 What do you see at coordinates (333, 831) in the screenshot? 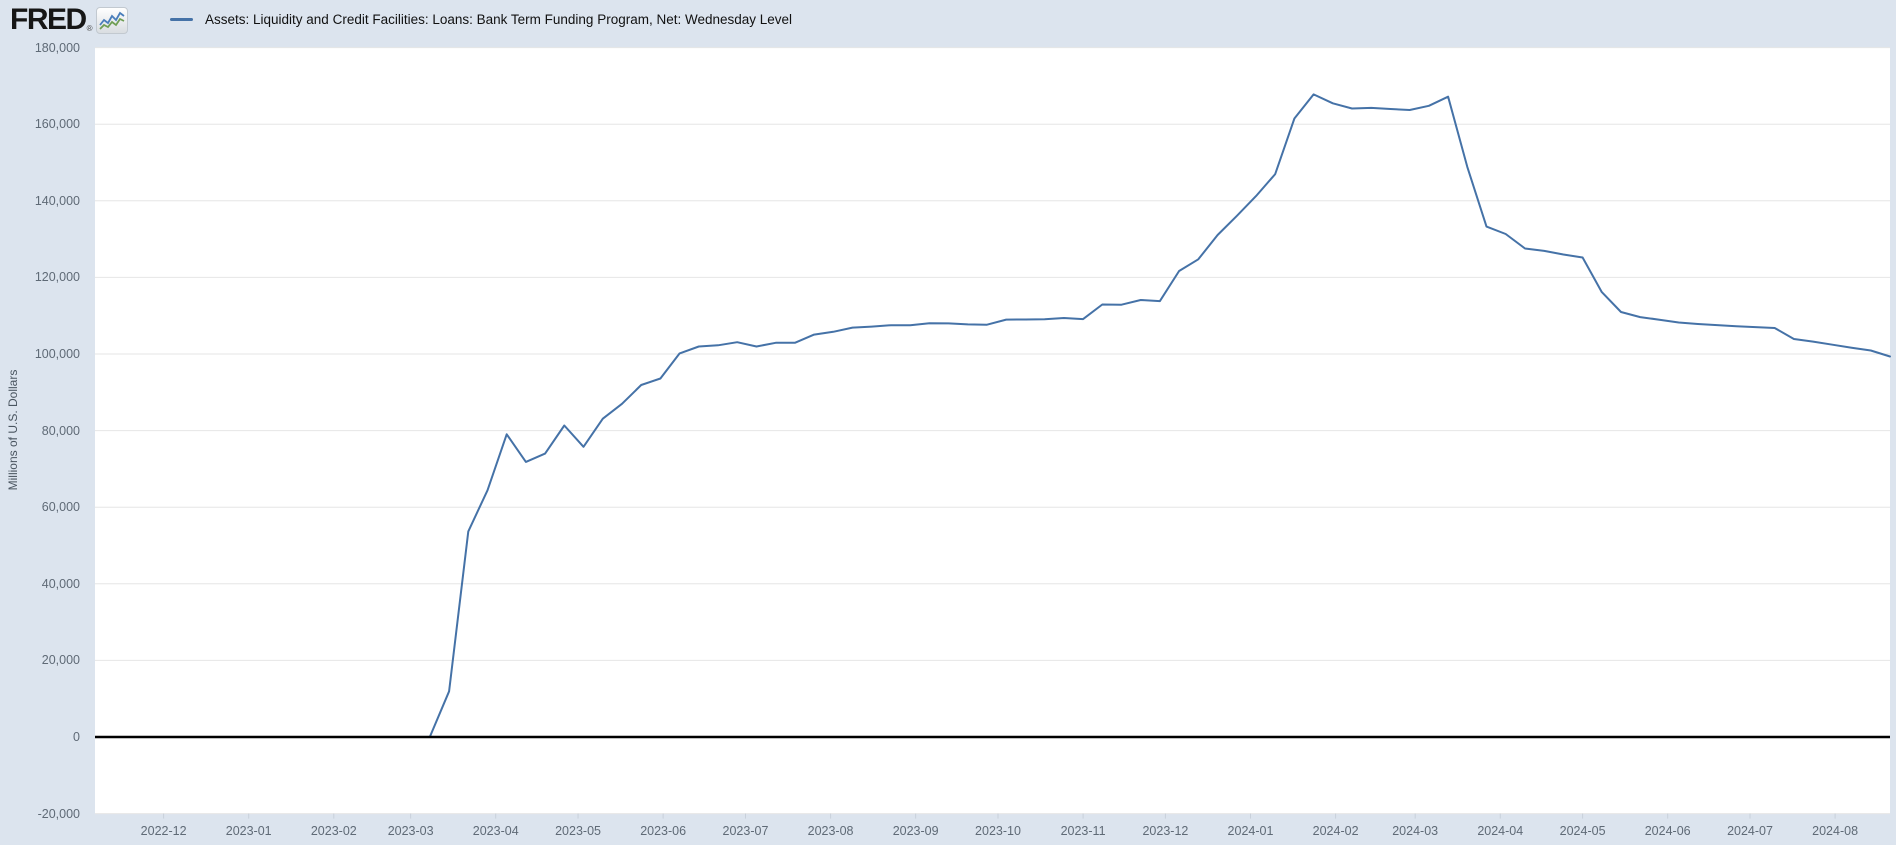
I see `x-axis-tick-label: 2023-02` at bounding box center [333, 831].